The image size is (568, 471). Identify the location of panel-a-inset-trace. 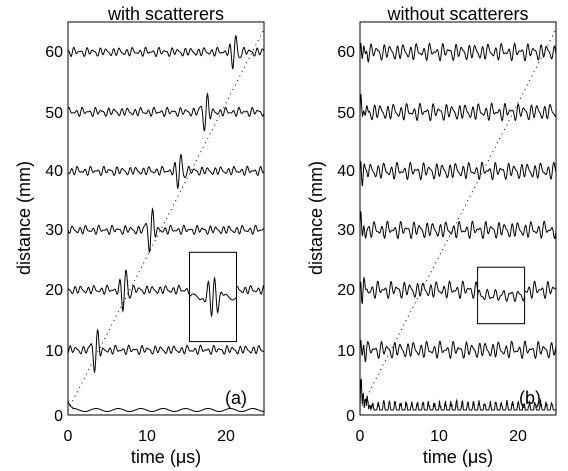
(213, 297).